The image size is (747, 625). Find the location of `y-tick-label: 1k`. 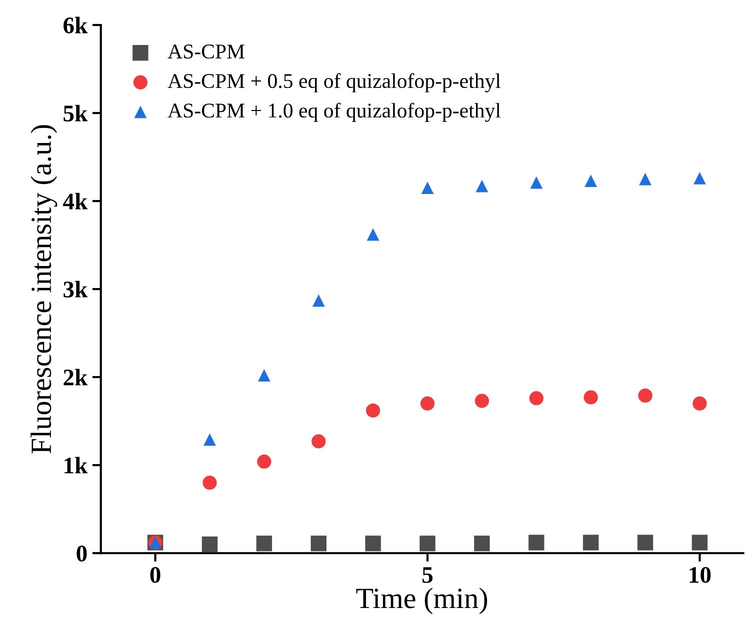

y-tick-label: 1k is located at coordinates (76, 465).